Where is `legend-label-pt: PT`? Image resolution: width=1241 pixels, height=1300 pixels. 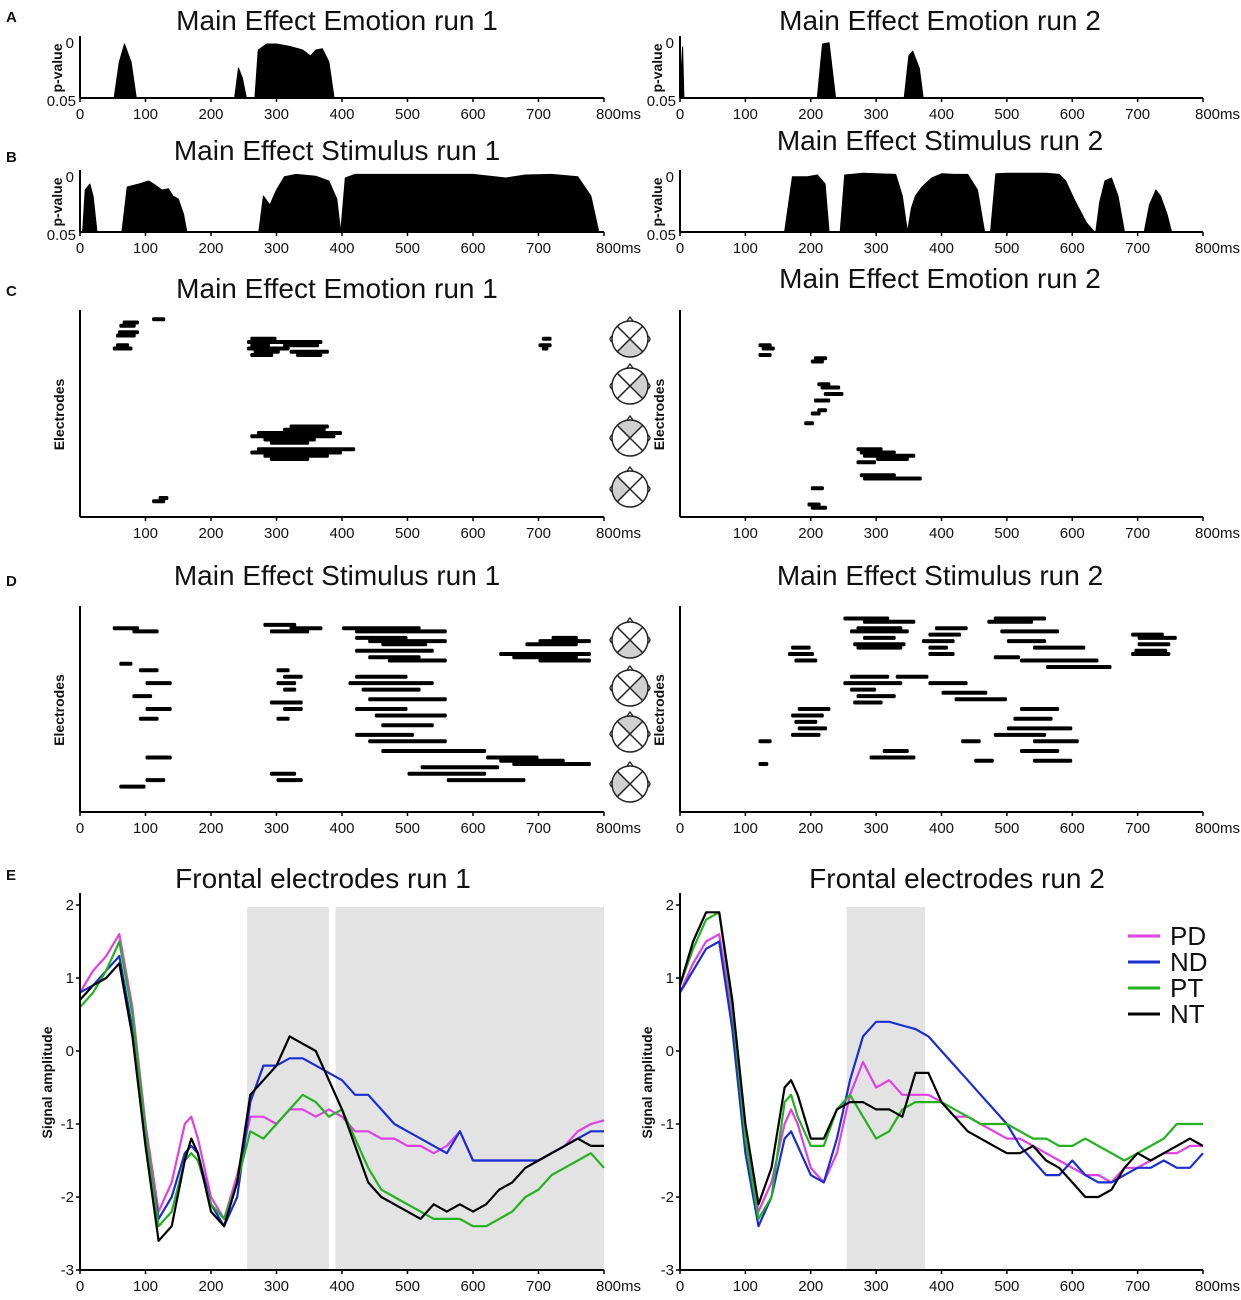
legend-label-pt: PT is located at coordinates (1186, 988).